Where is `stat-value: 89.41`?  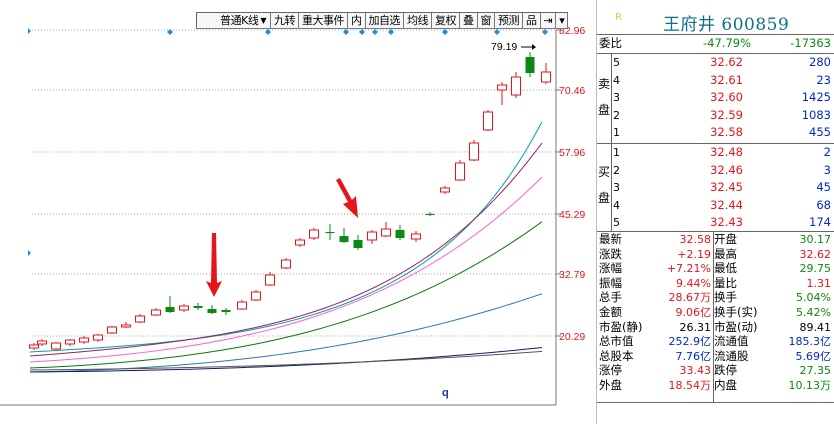 stat-value: 89.41 is located at coordinates (815, 327).